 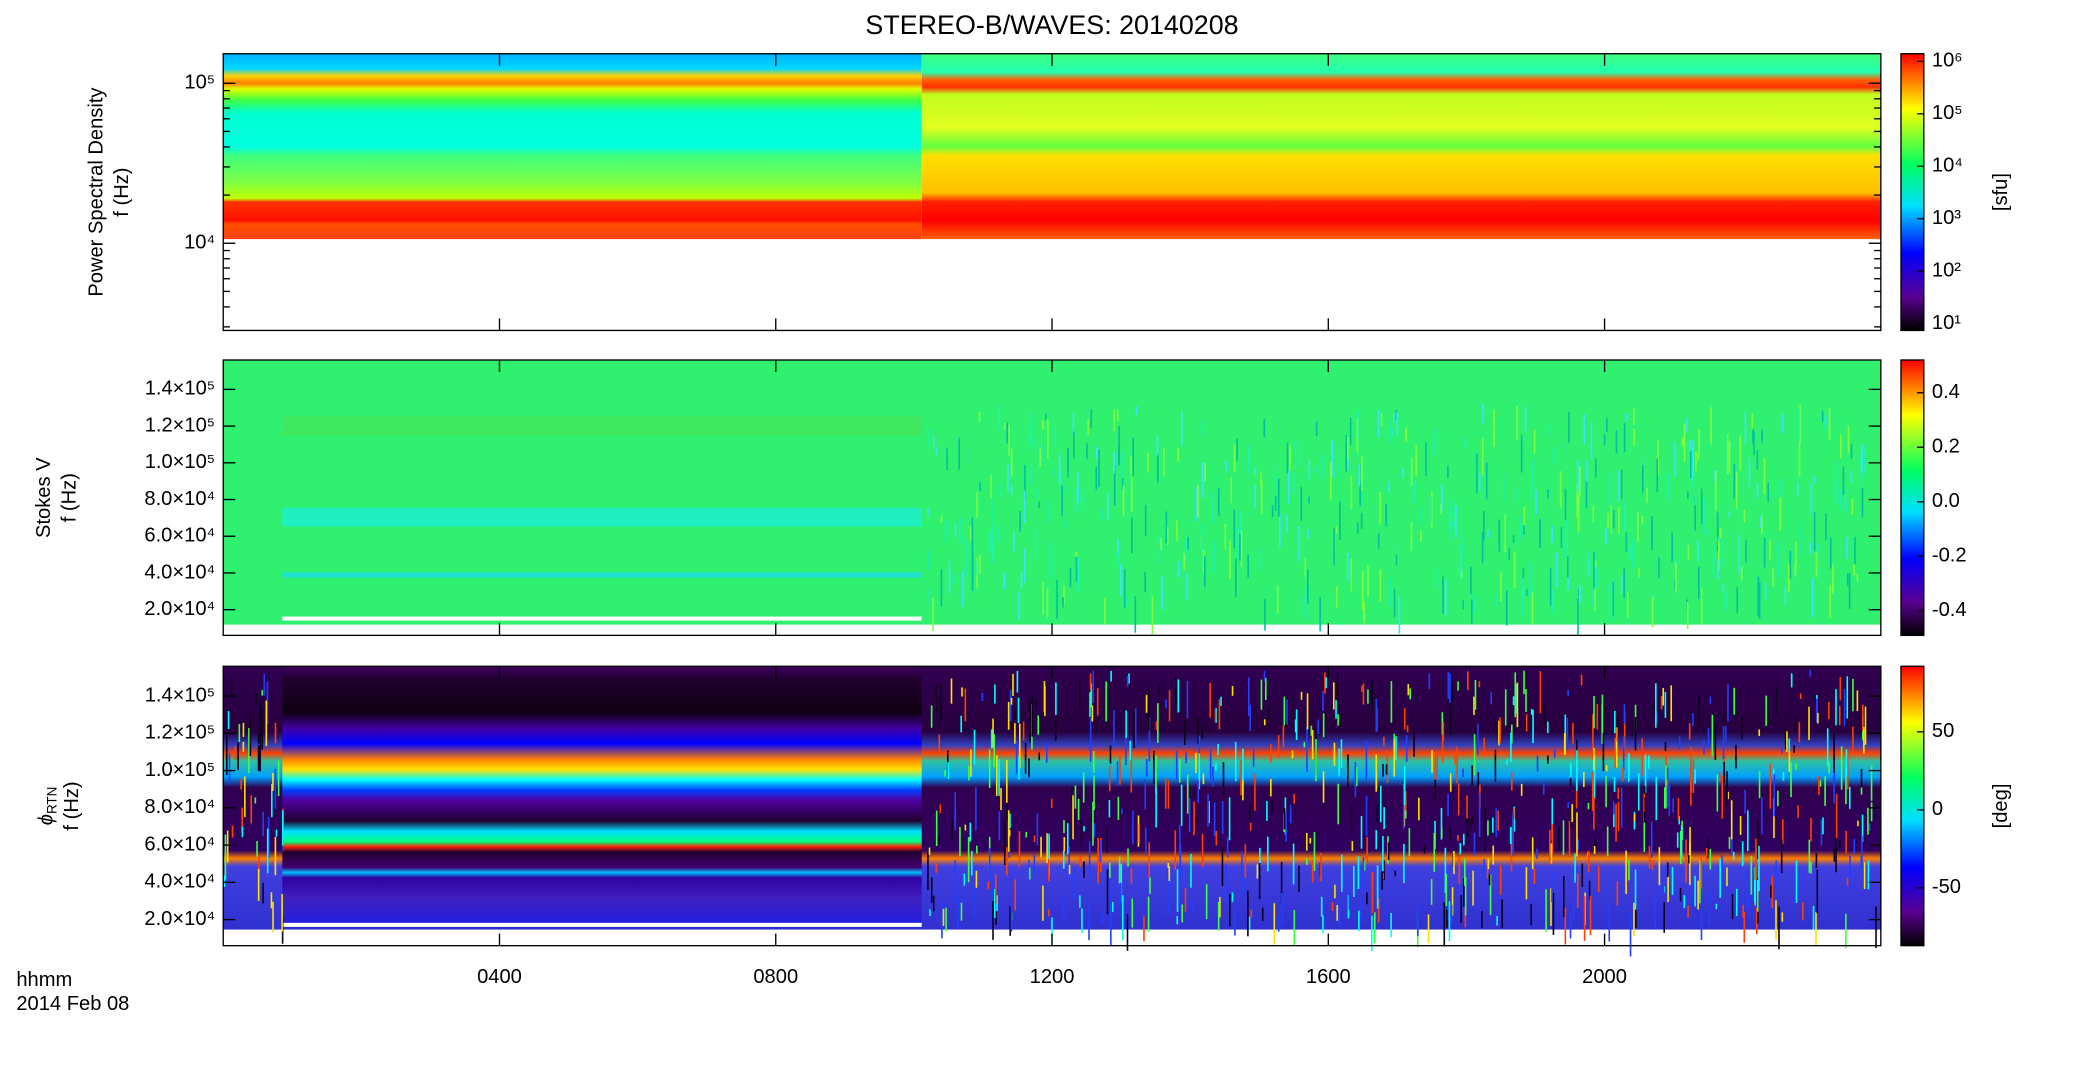 I want to click on colorbar-tick-label: 10⁴, so click(x=1947, y=166).